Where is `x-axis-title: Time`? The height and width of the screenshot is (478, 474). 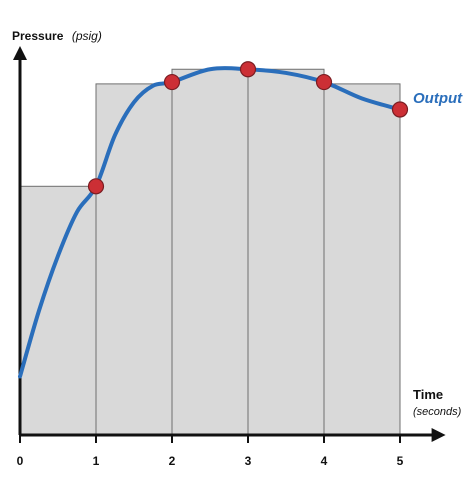 x-axis-title: Time is located at coordinates (428, 394).